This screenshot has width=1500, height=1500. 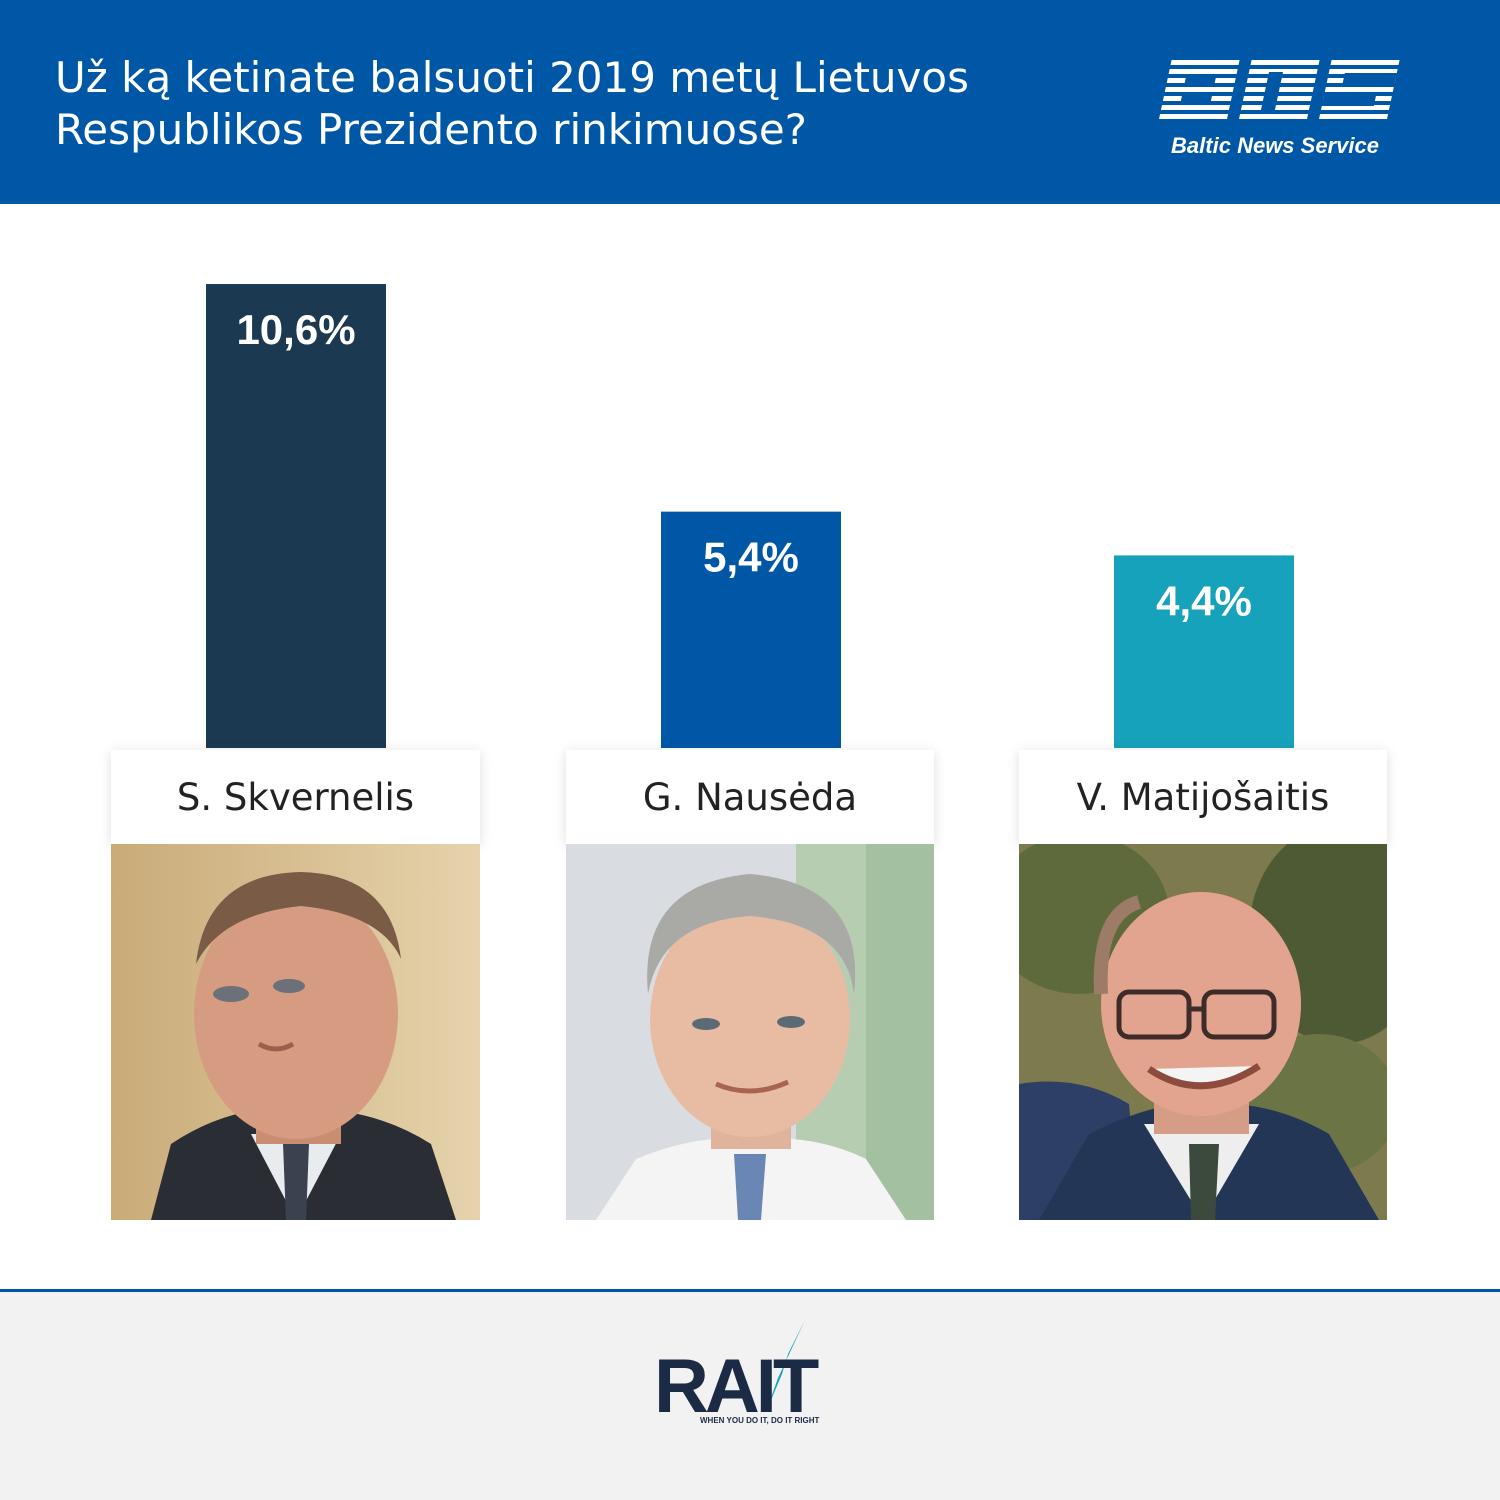 I want to click on bar-matijosaitis, so click(x=1204, y=651).